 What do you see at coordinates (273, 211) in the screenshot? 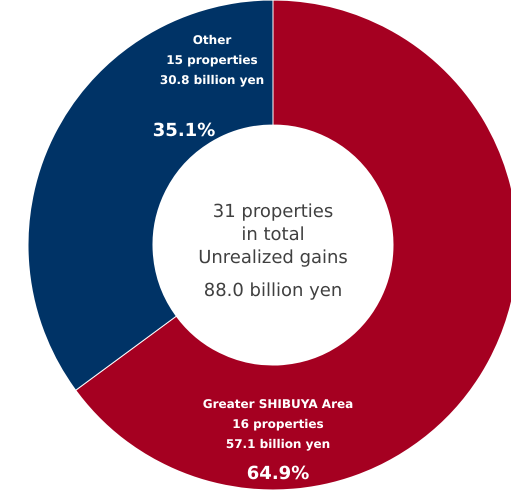
I see `text: 31 properties` at bounding box center [273, 211].